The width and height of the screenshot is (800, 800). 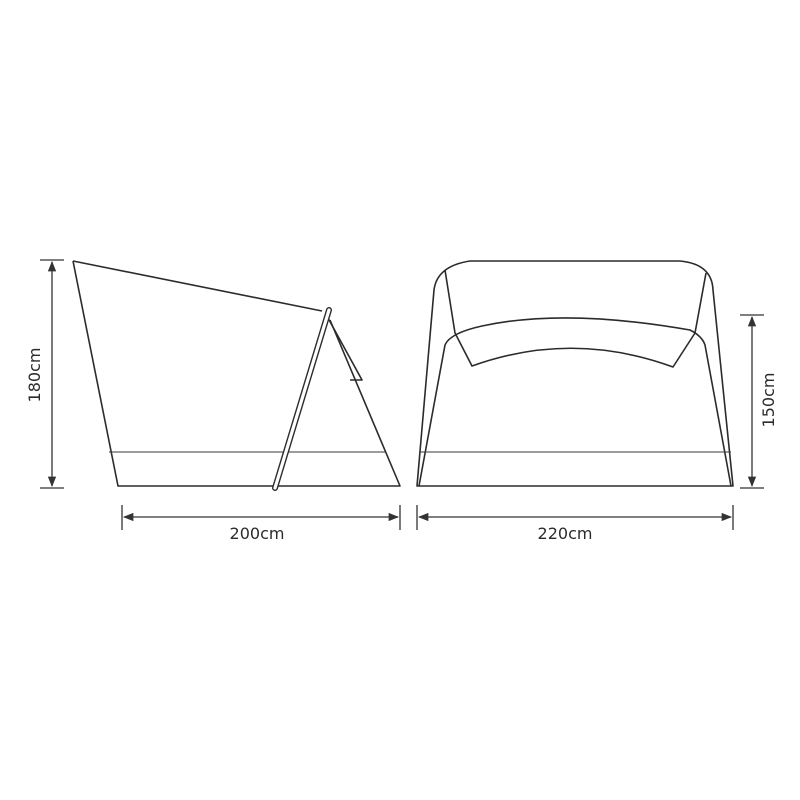 What do you see at coordinates (236, 373) in the screenshot?
I see `side-canopy-outline` at bounding box center [236, 373].